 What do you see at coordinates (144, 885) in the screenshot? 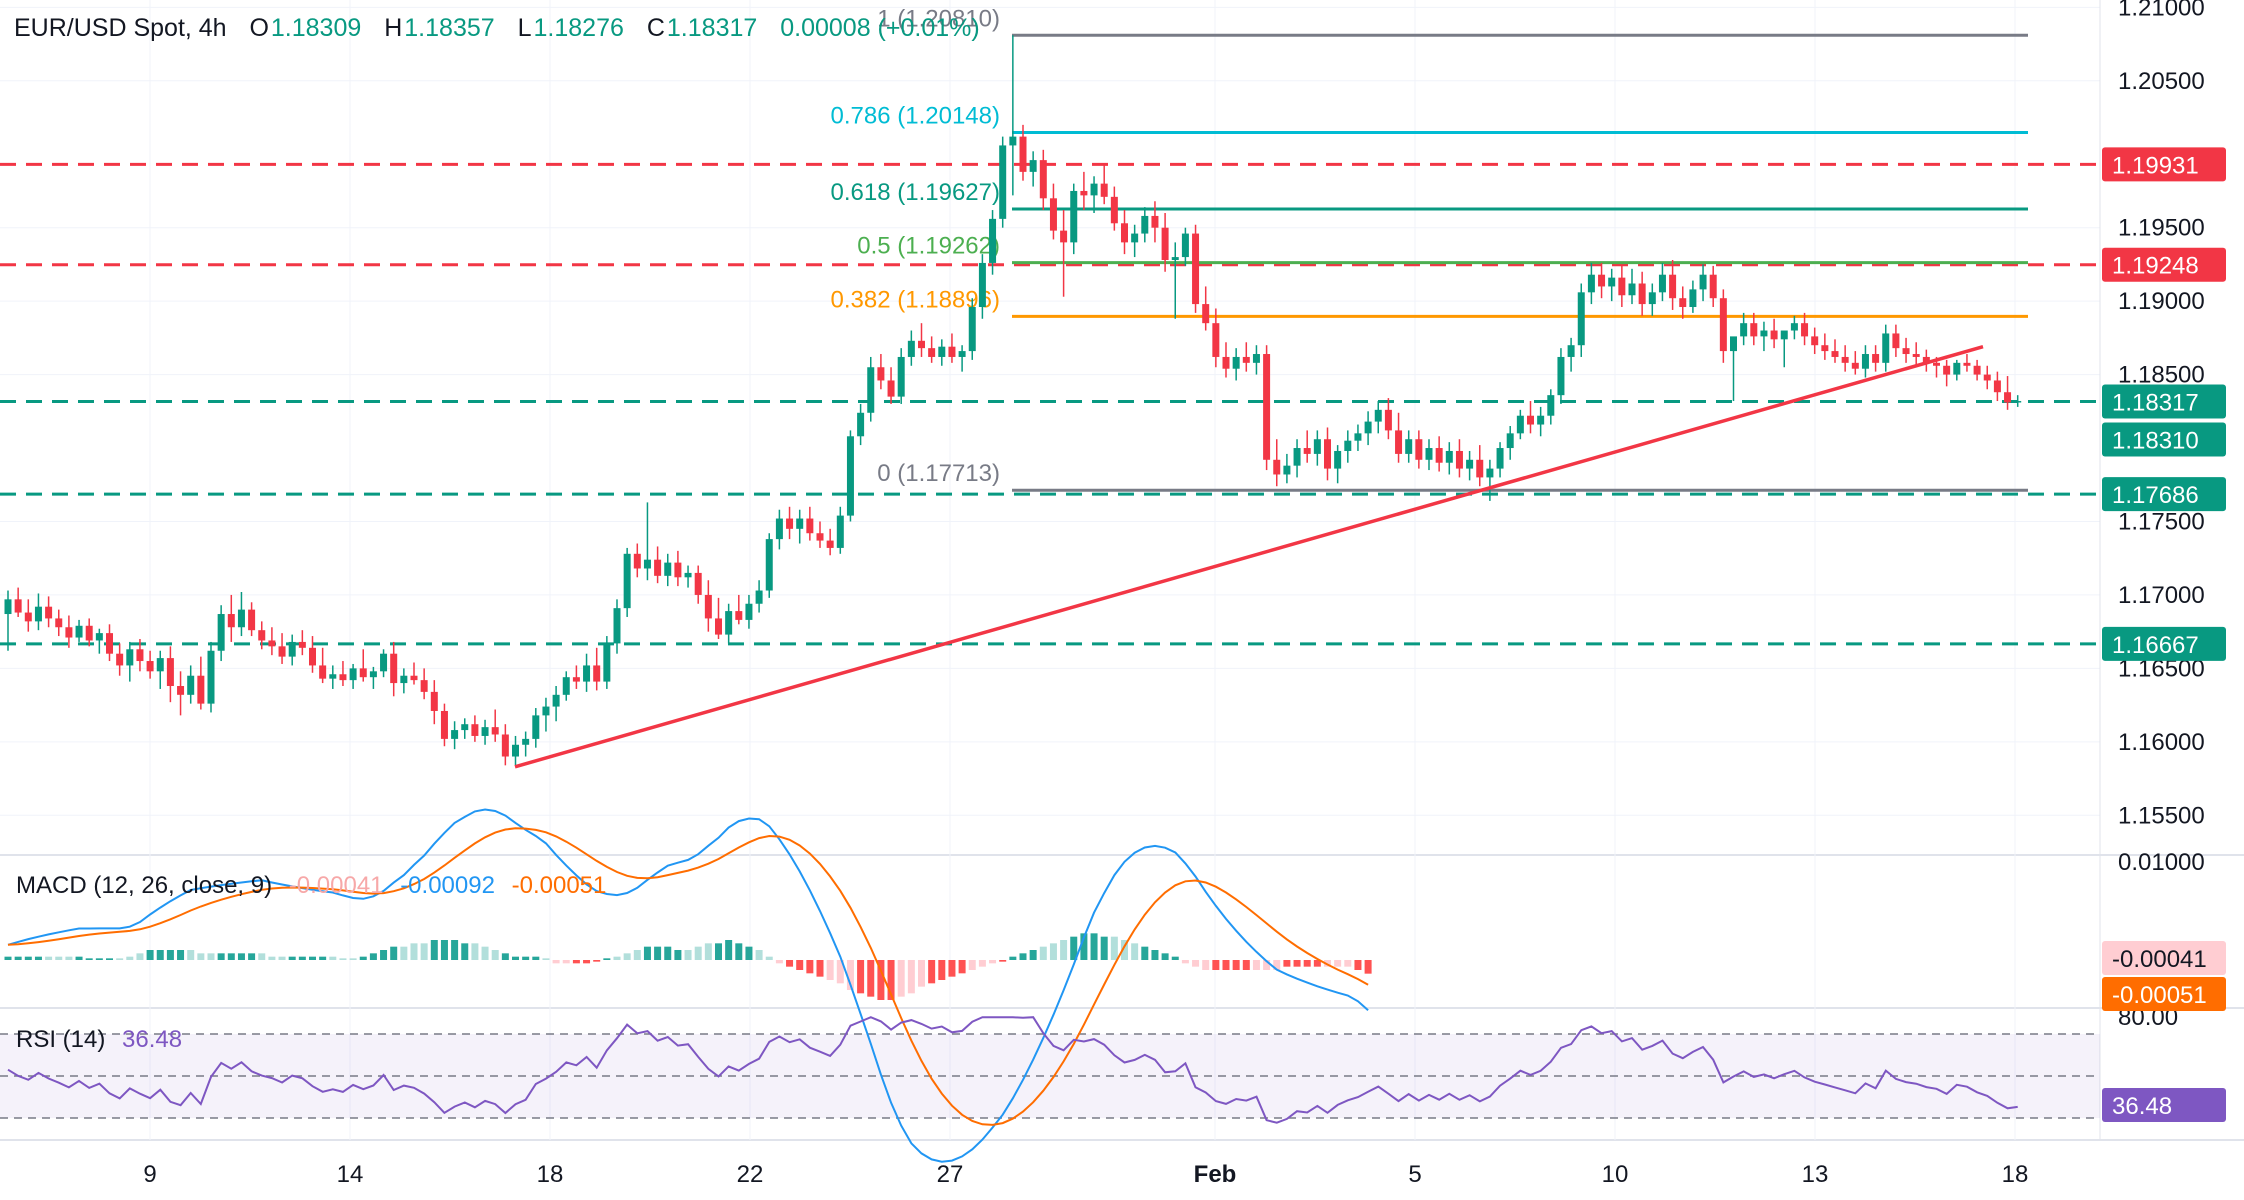
I see `macd-label: MACD (12, 26, close, 9)` at bounding box center [144, 885].